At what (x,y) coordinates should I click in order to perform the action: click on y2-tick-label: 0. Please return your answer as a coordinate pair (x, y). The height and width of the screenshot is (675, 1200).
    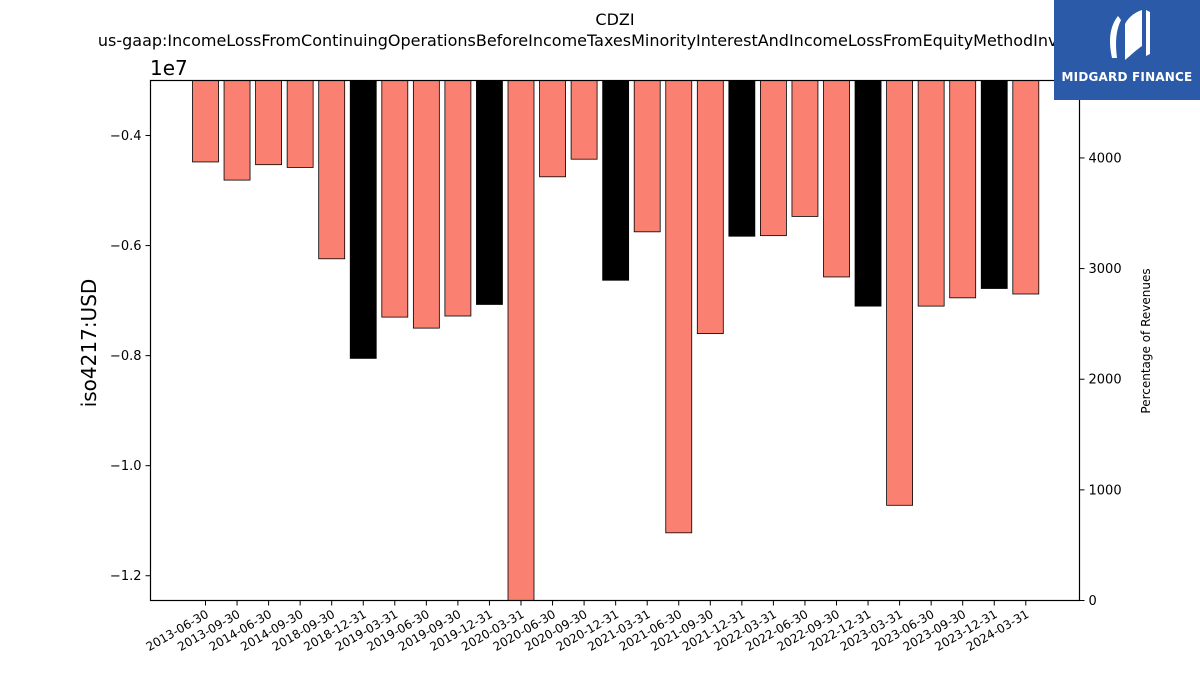
    Looking at the image, I should click on (1093, 601).